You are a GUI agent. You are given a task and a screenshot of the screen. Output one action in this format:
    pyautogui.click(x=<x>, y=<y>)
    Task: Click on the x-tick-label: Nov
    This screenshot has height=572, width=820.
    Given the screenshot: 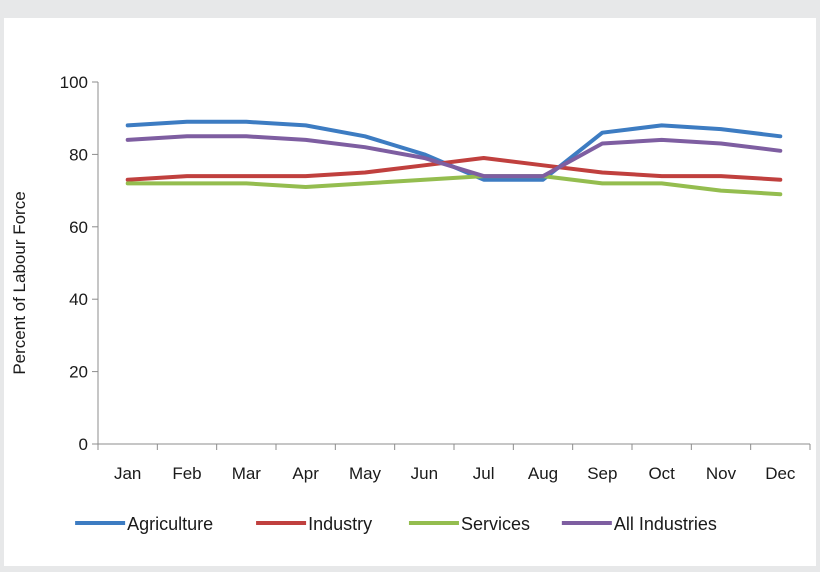 What is the action you would take?
    pyautogui.click(x=721, y=473)
    